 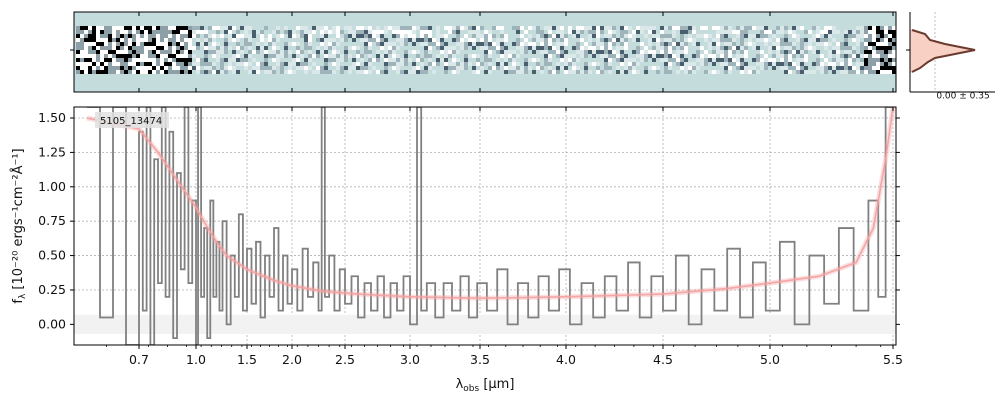 What do you see at coordinates (498, 384) in the screenshot?
I see `x-axis-label-unit: [μm]` at bounding box center [498, 384].